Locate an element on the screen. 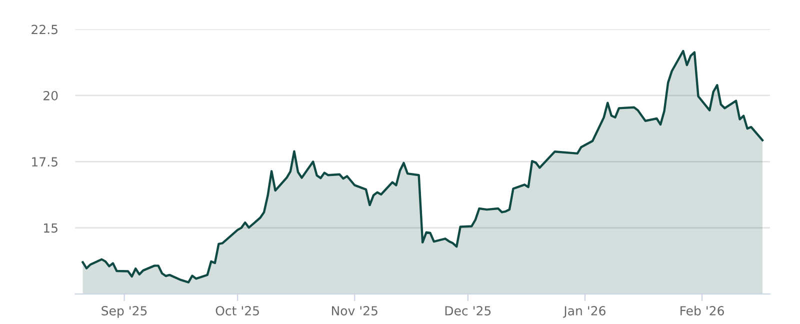 The image size is (800, 324). x-tick-label: Dec '25 is located at coordinates (468, 311).